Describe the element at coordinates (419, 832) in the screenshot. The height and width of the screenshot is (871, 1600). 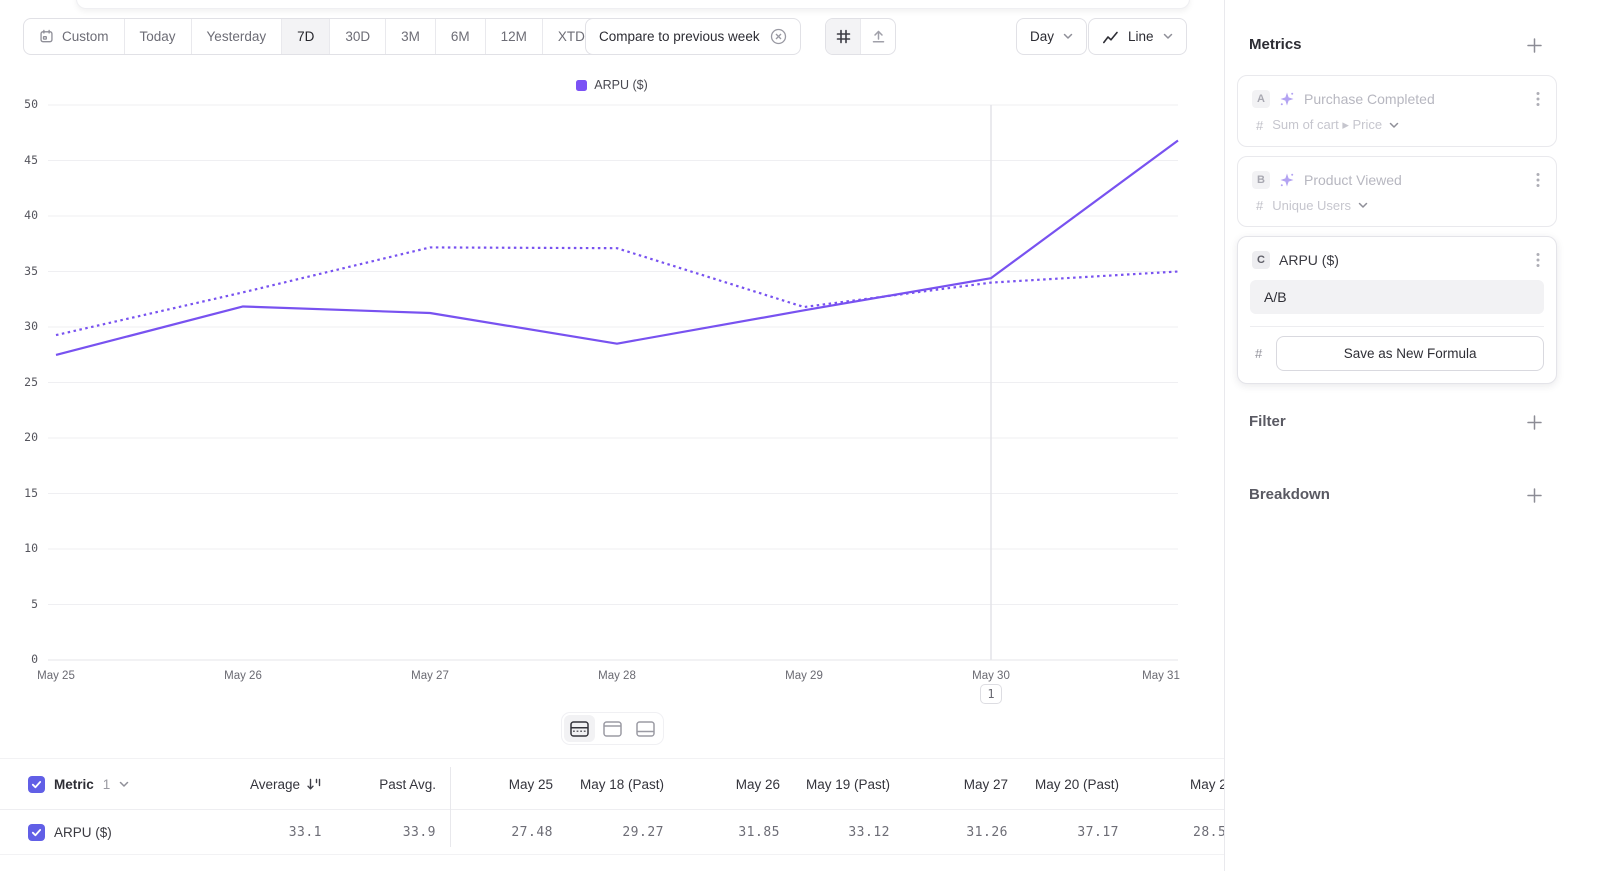
I see `table-value: 33.9` at that location.